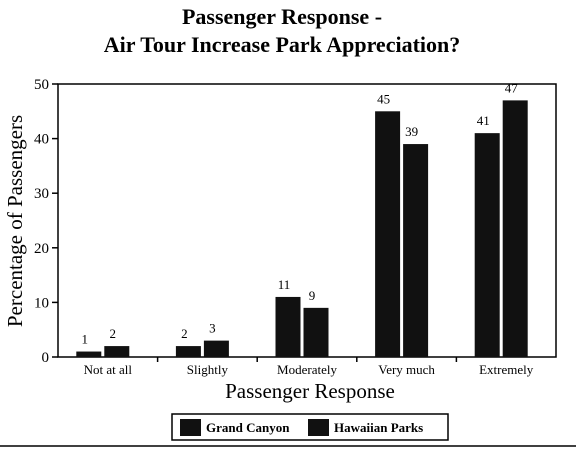 This screenshot has width=576, height=452. I want to click on y-tick-label: 10, so click(41, 303).